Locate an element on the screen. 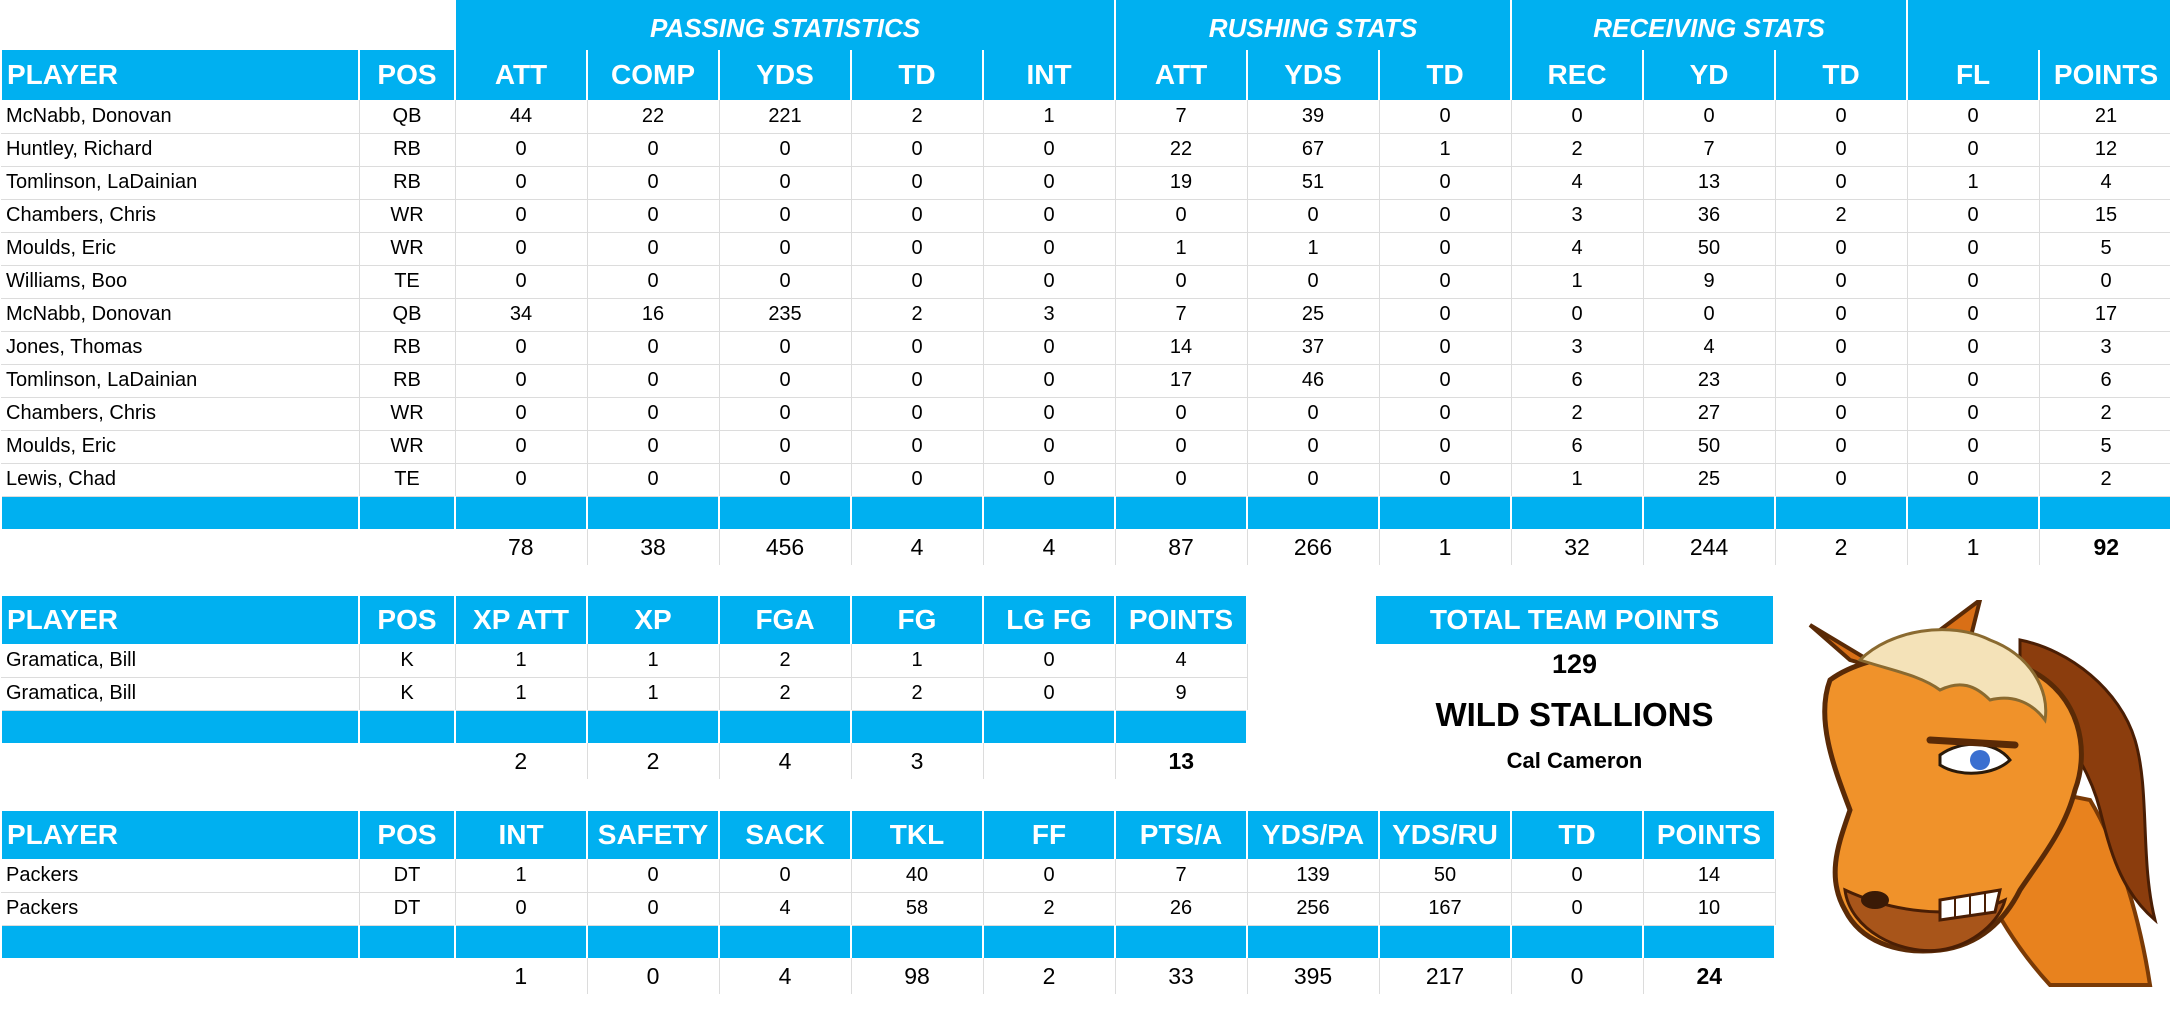  player-name: Huntley, Richard is located at coordinates (180, 150).